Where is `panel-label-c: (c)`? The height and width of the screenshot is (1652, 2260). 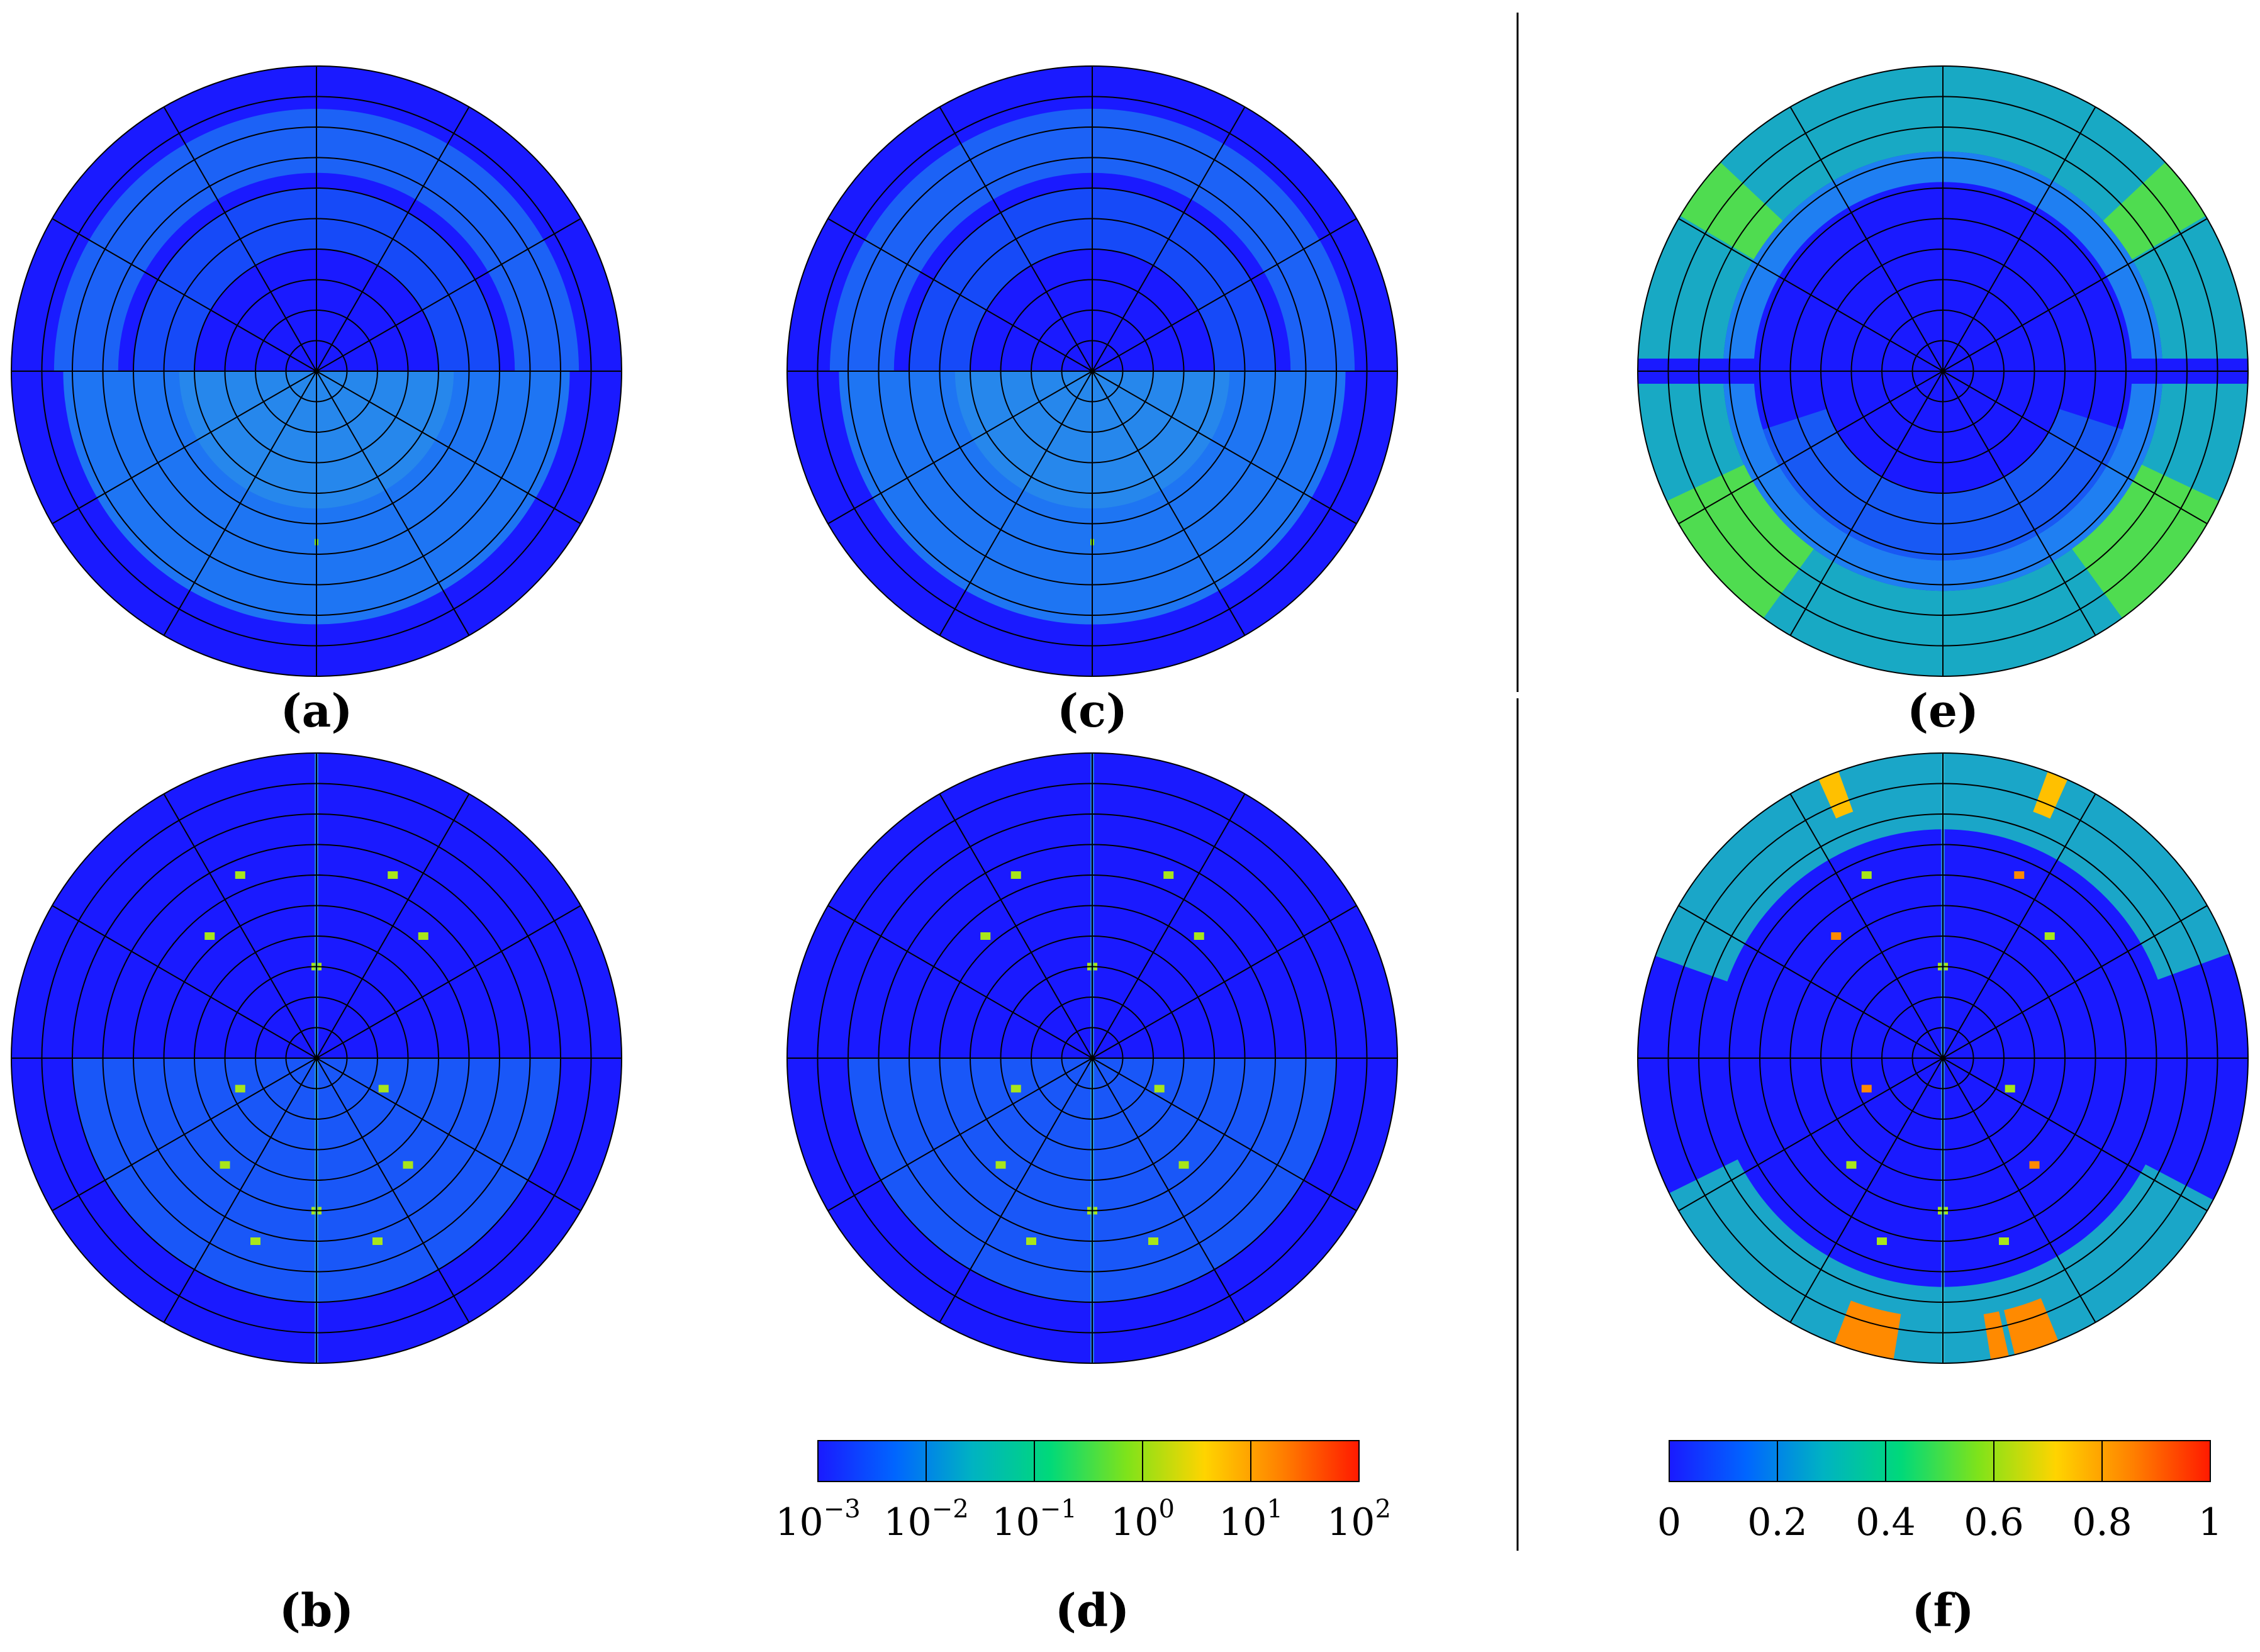
panel-label-c: (c) is located at coordinates (1092, 711).